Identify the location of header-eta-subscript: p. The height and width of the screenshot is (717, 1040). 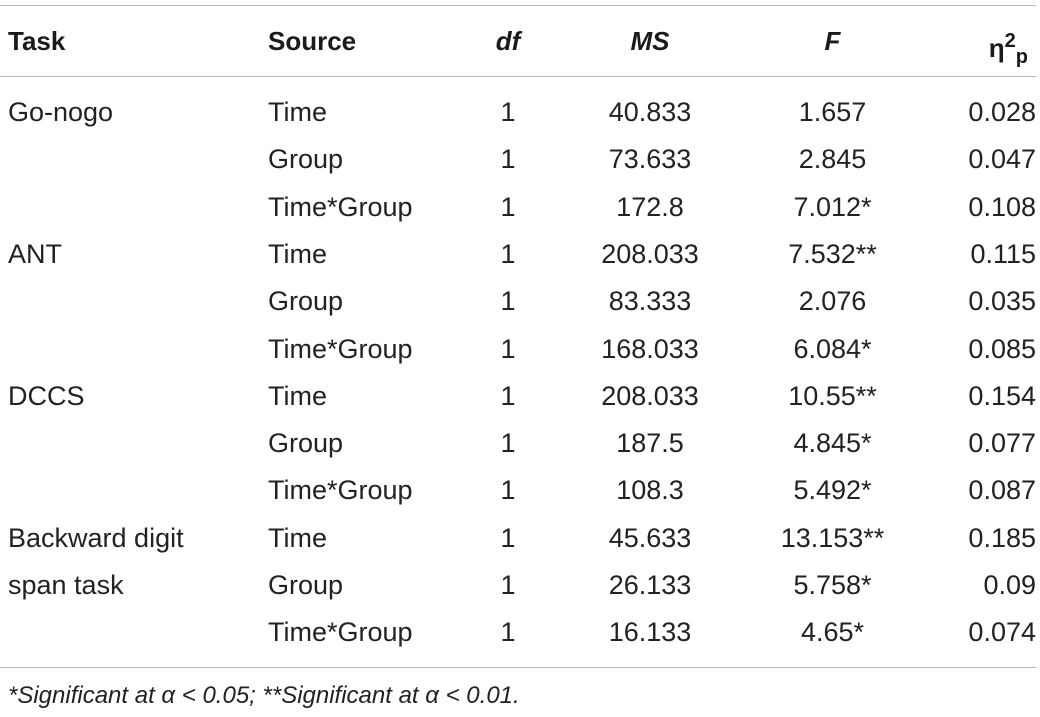
(1021, 57).